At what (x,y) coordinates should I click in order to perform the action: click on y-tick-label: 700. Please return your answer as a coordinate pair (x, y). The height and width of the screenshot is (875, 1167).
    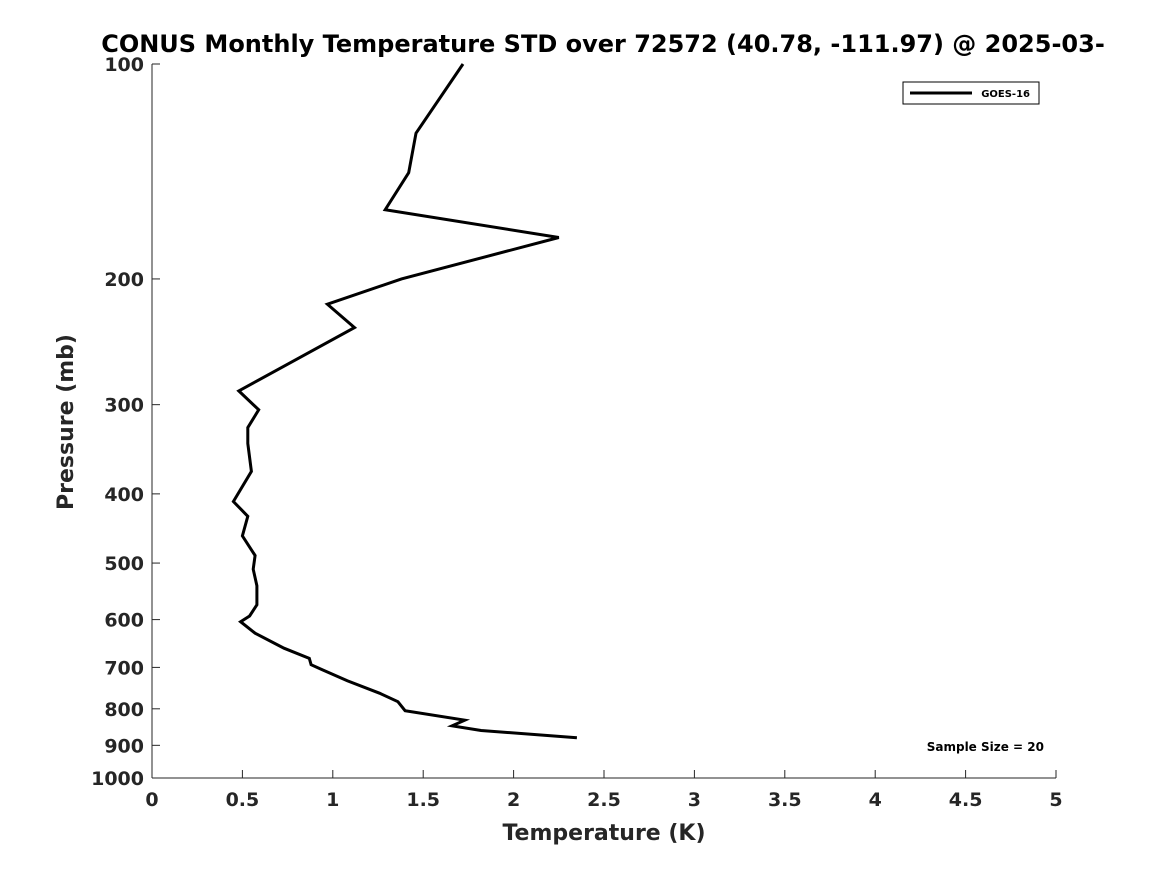
    Looking at the image, I should click on (124, 668).